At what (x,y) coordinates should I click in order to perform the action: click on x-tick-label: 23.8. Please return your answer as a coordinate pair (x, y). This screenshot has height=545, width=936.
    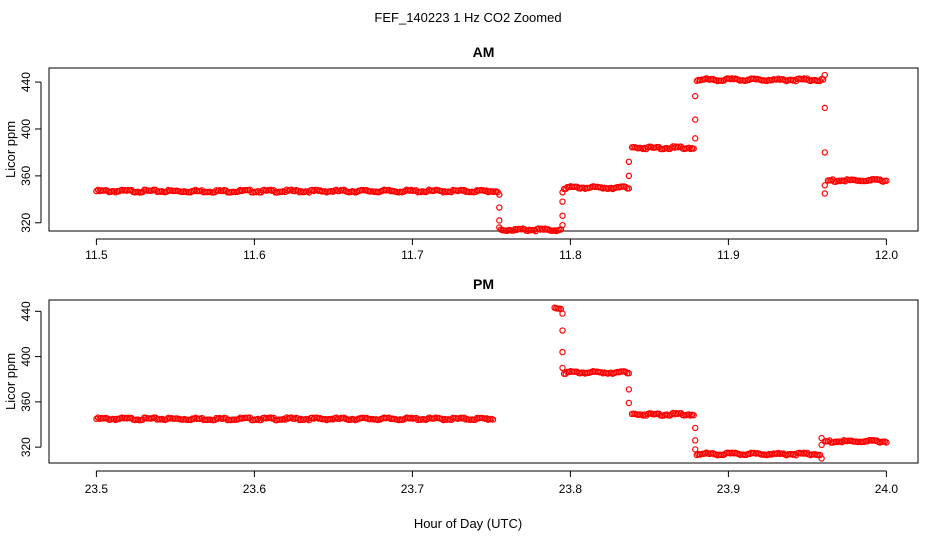
    Looking at the image, I should click on (571, 489).